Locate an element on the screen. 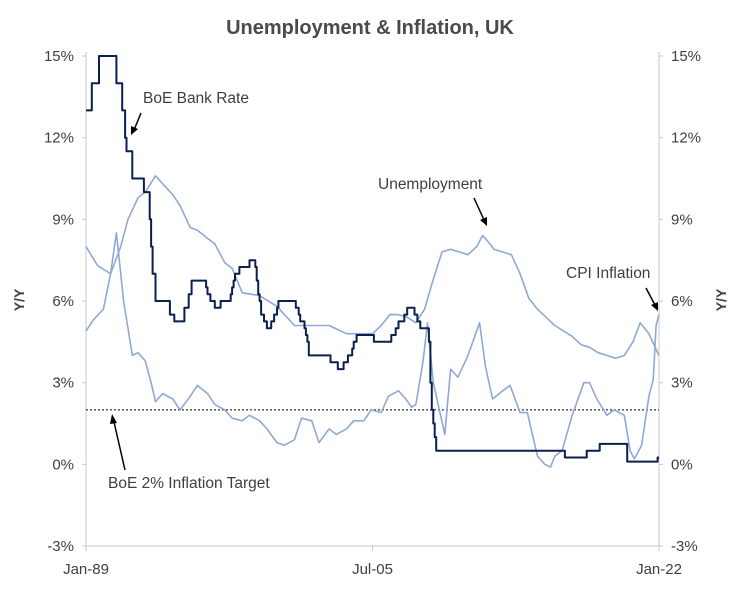  annotation-unemployment: Unemployment is located at coordinates (430, 184).